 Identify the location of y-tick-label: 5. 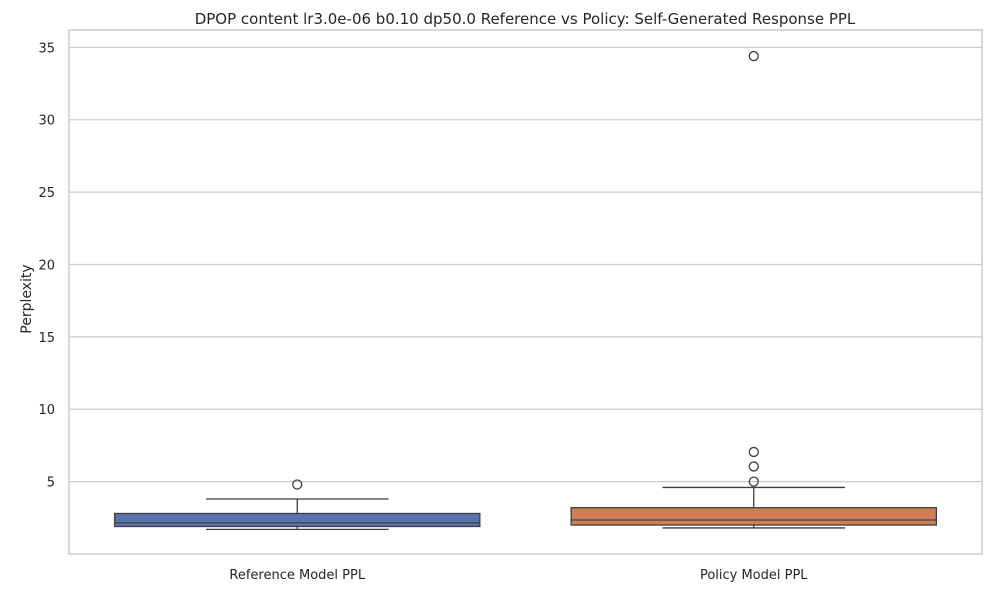
(51, 483).